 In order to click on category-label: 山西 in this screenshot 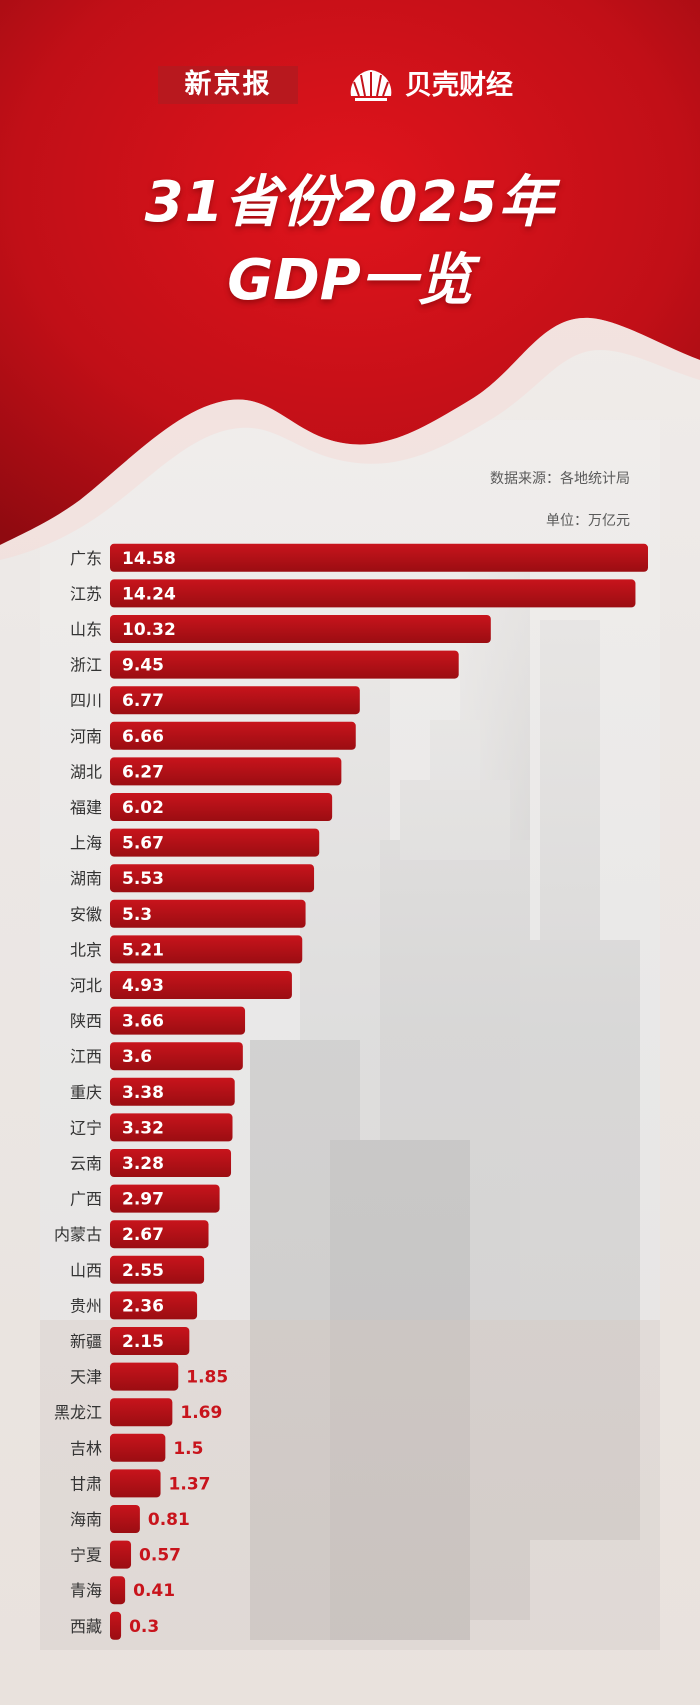, I will do `click(86, 1270)`.